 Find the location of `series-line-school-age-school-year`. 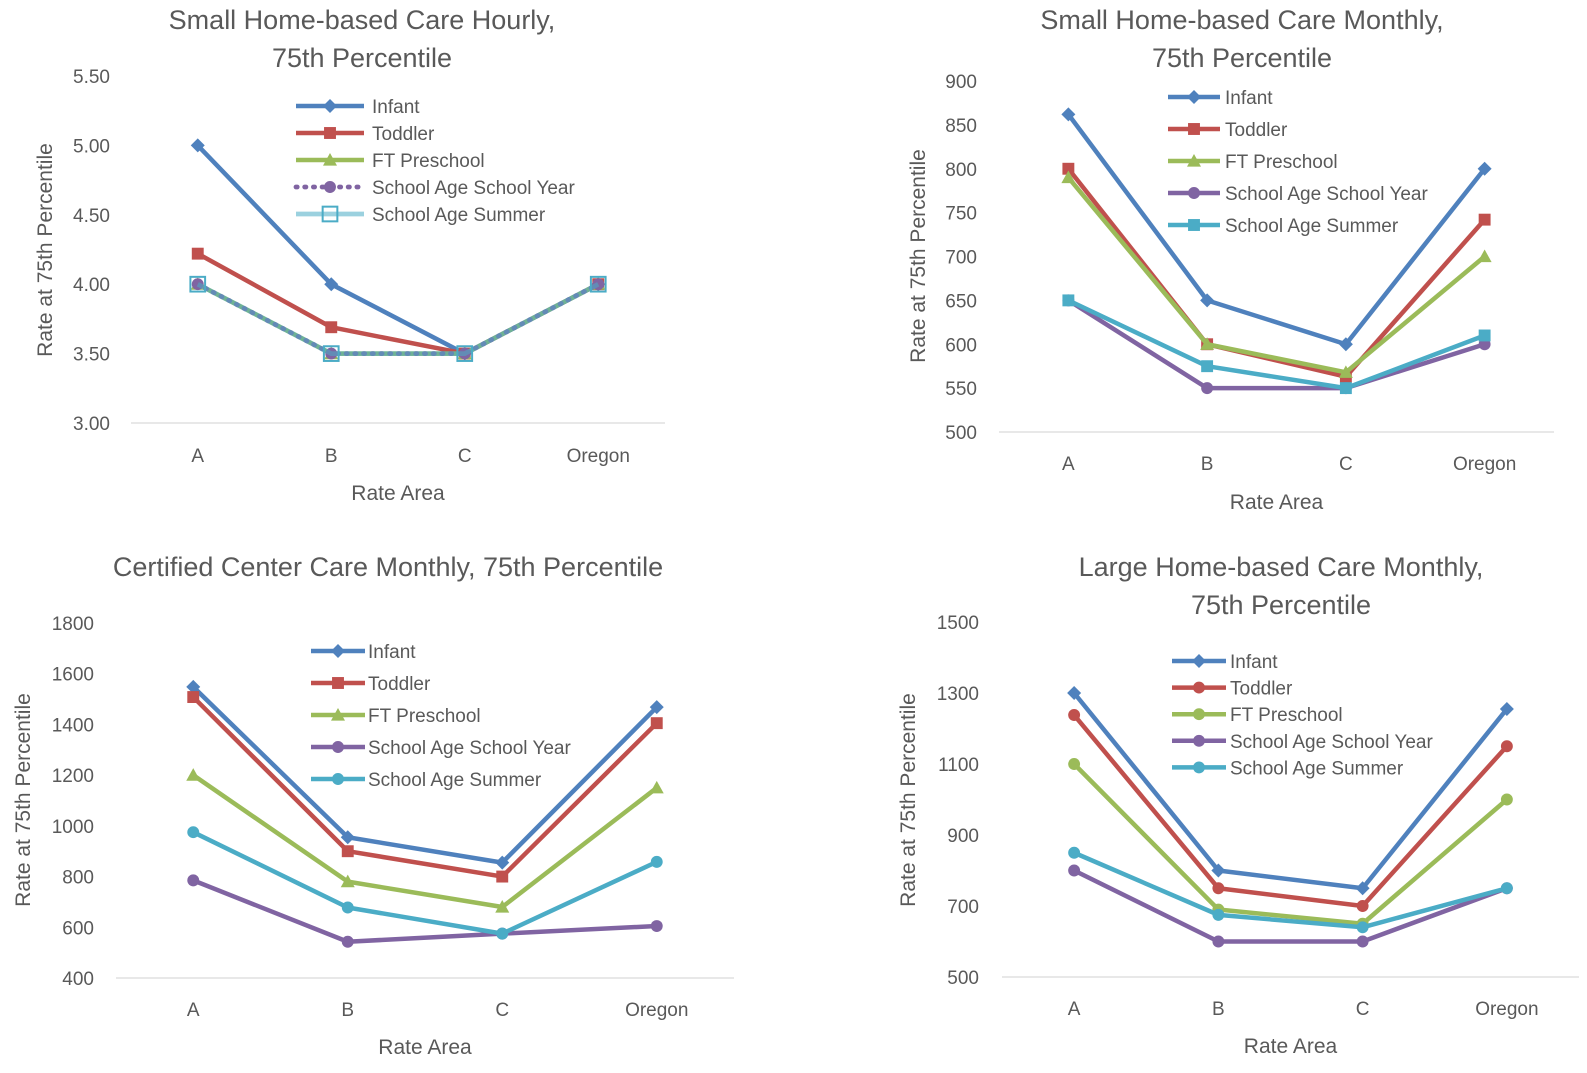

series-line-school-age-school-year is located at coordinates (424, 911).